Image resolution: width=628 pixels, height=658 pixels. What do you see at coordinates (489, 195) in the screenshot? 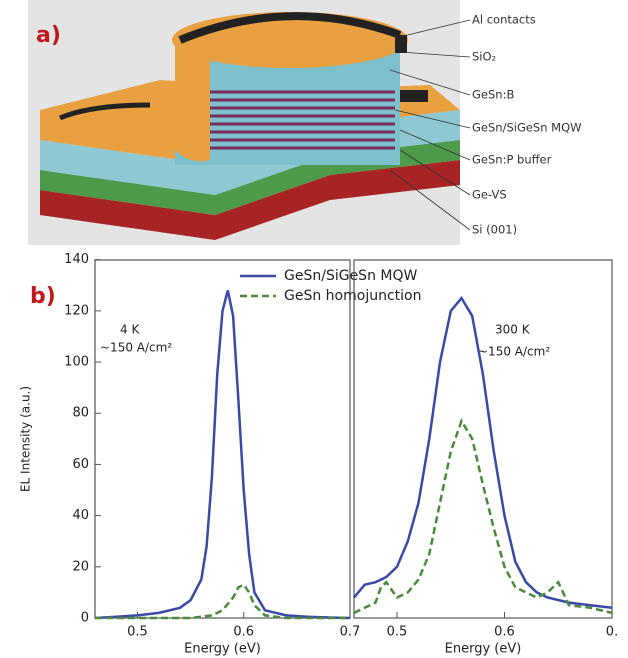
I see `layer-label: Ge-VS` at bounding box center [489, 195].